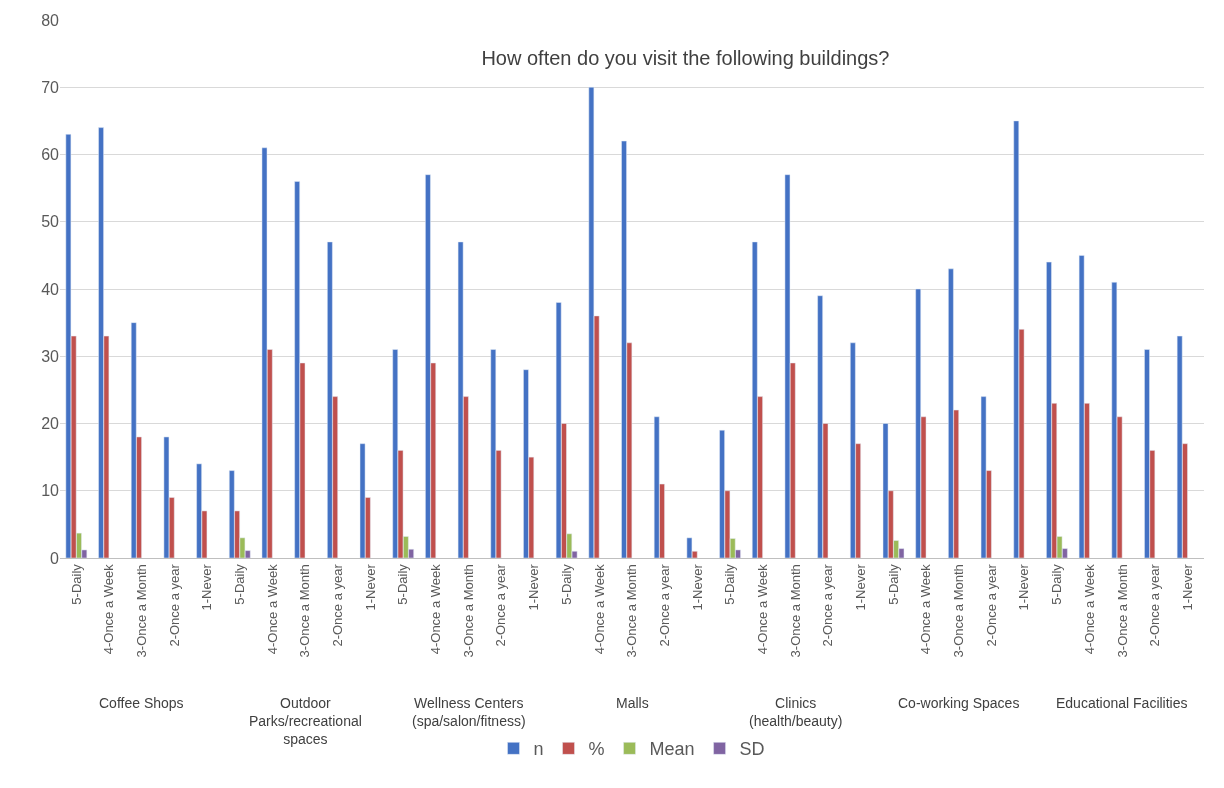  Describe the element at coordinates (50, 87) in the screenshot. I see `y-tick-label: 70` at that location.